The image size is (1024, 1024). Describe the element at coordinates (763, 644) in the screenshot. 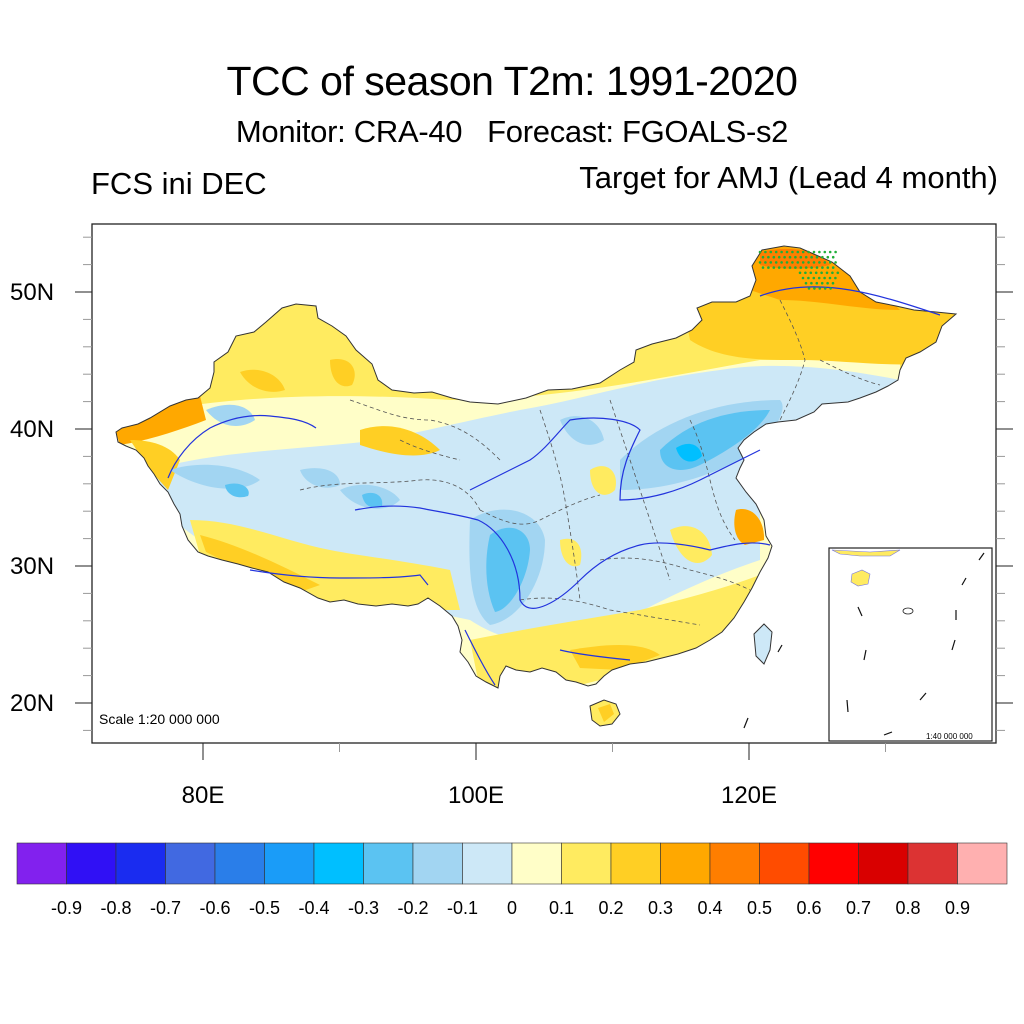

I see `field-taiwan` at that location.